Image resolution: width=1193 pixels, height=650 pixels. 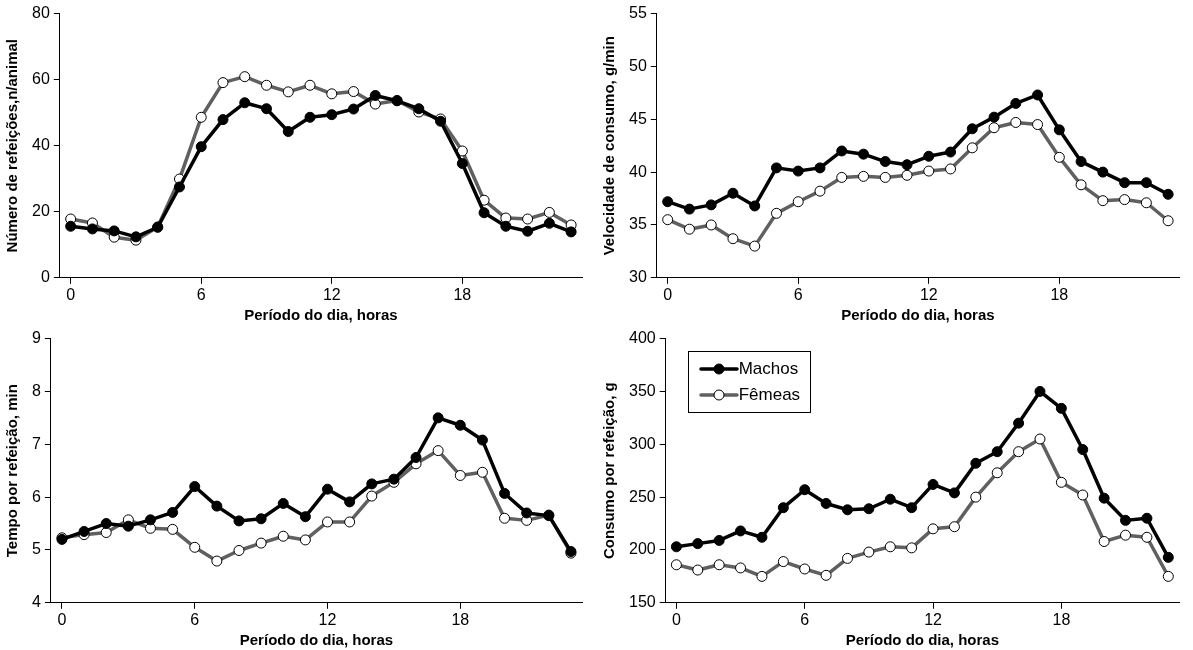 I want to click on y-tick-label: 400, so click(x=642, y=338).